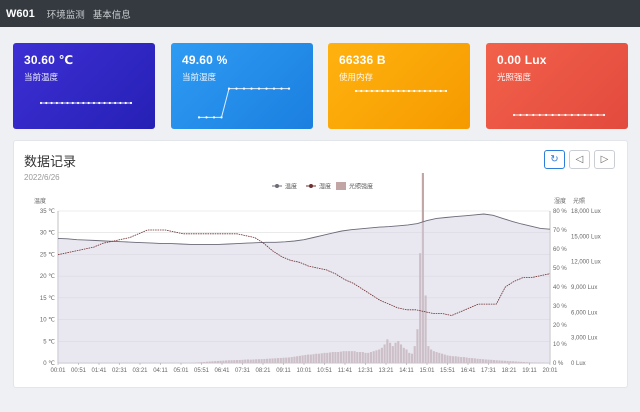  I want to click on memory-card: 66336 B 使用内存, so click(399, 86).